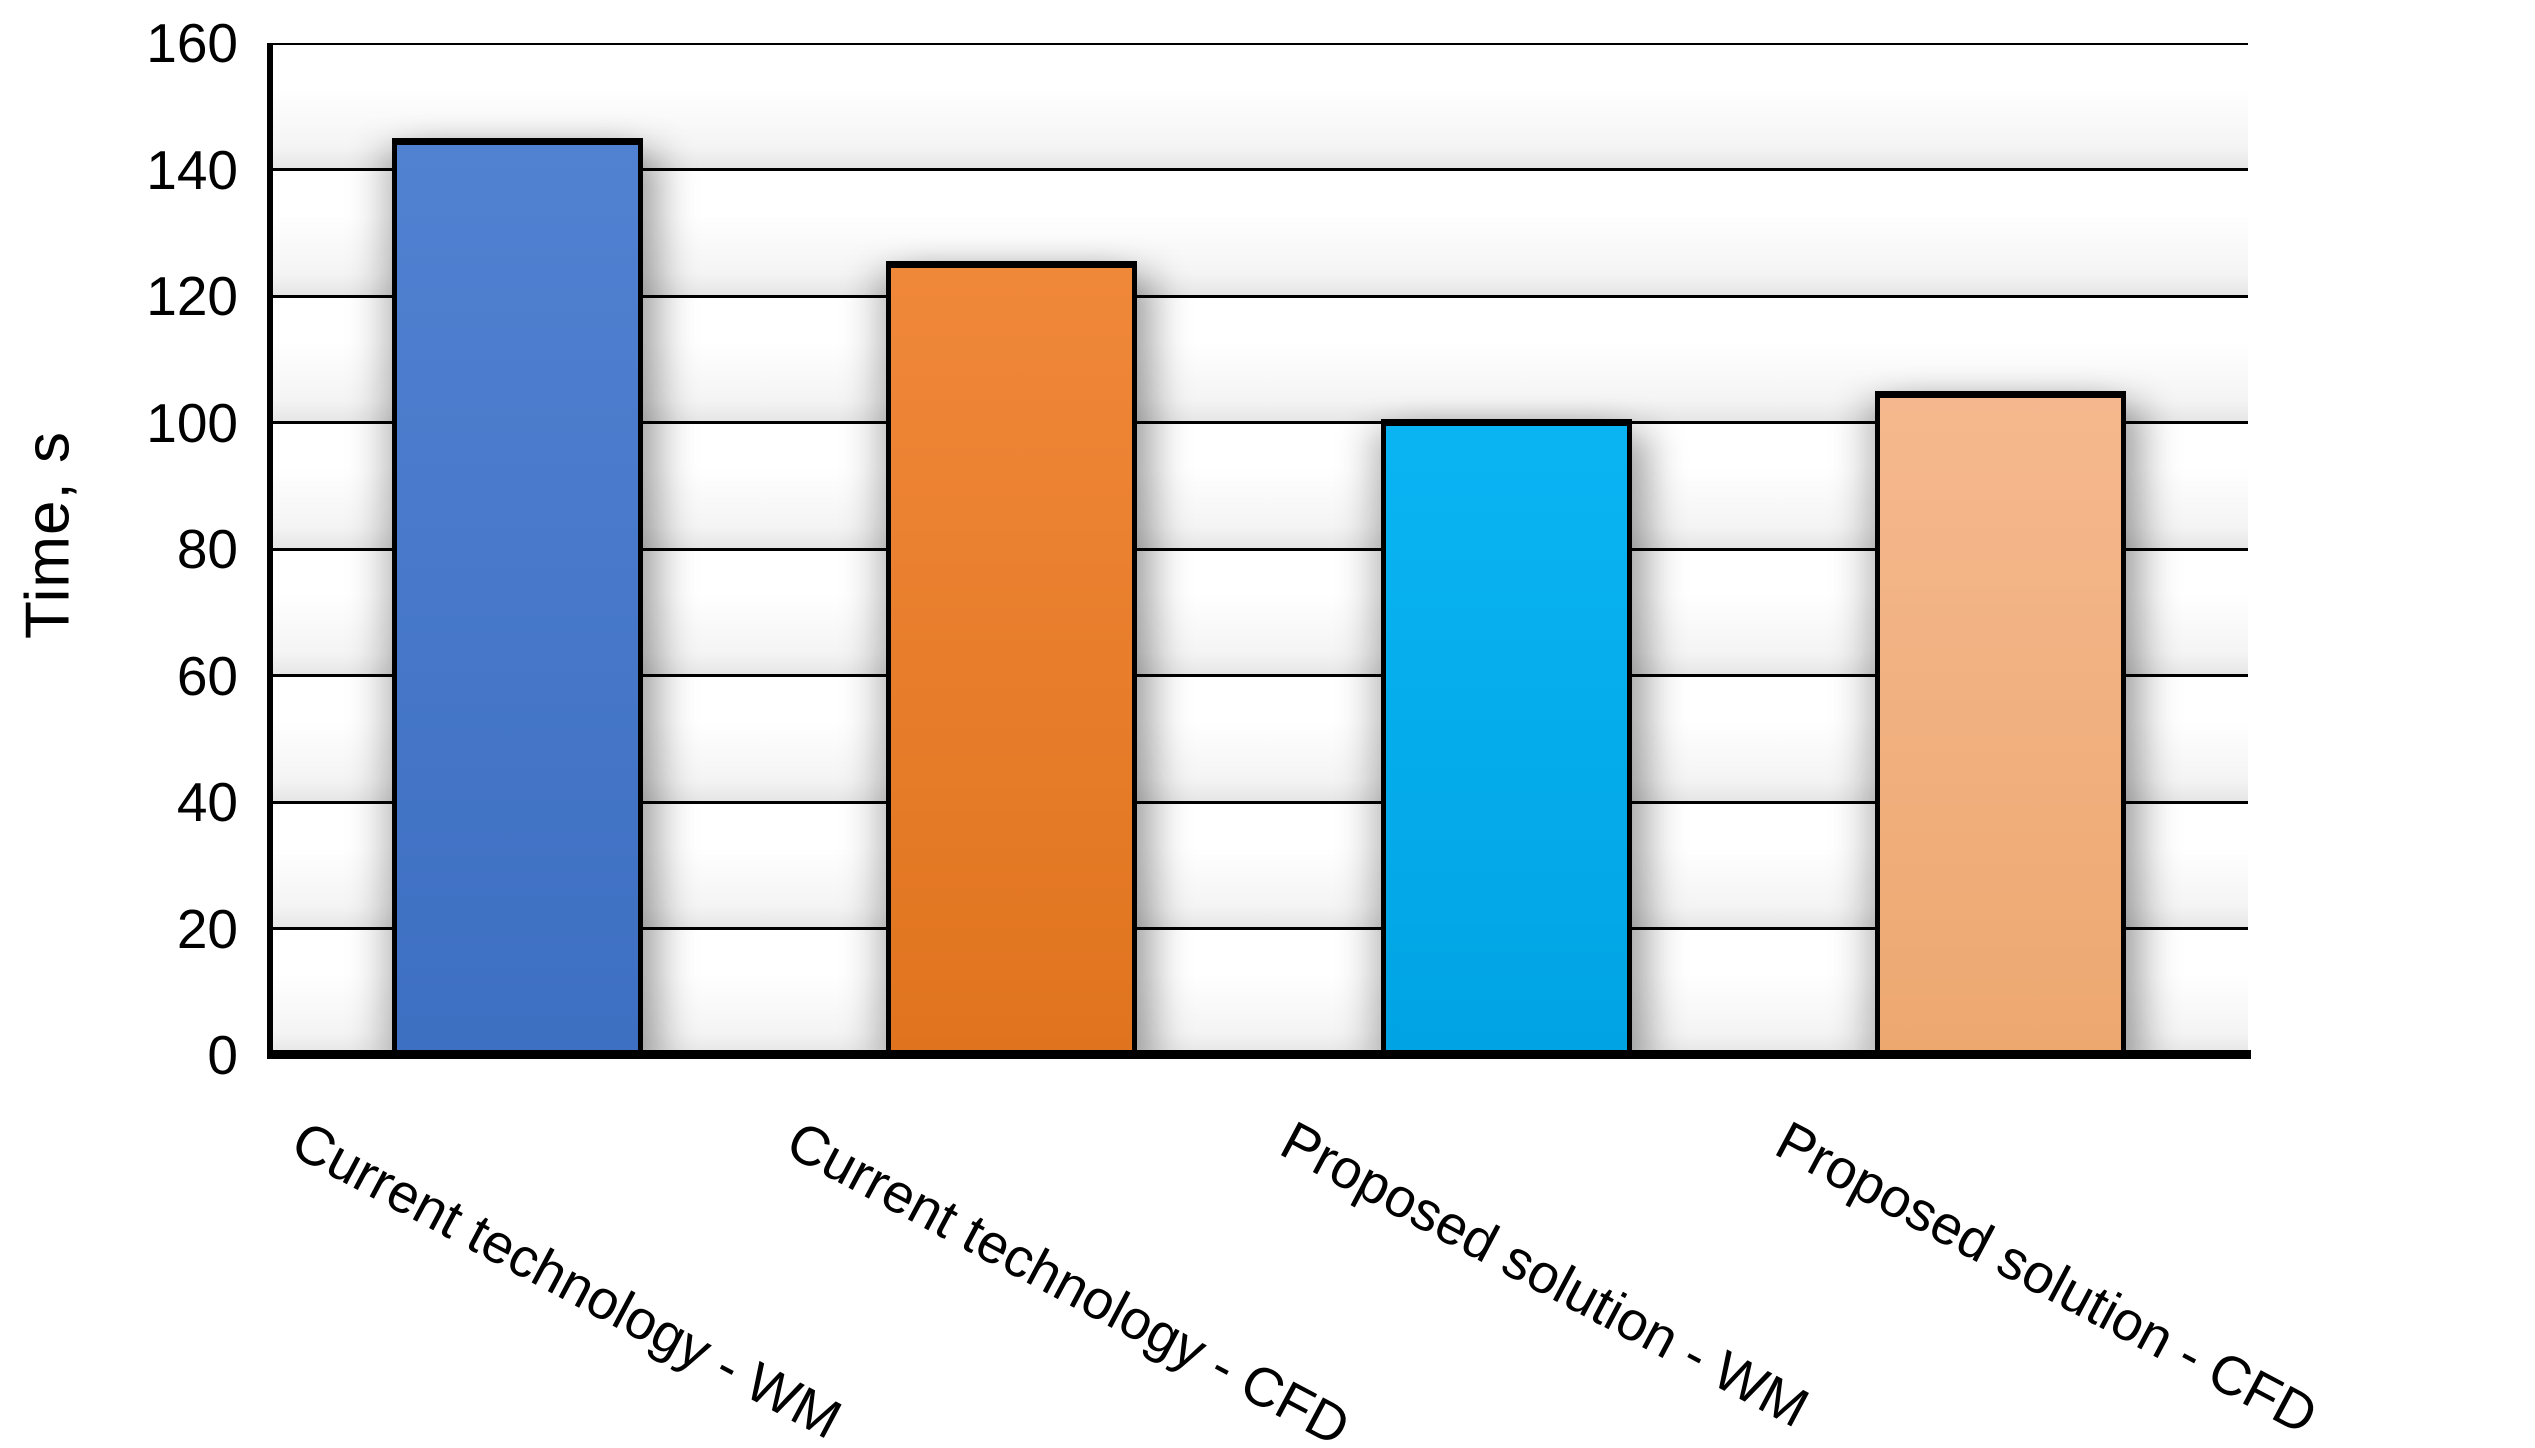 This screenshot has width=2535, height=1448. I want to click on bar-proposed-solution-cfd, so click(2001, 722).